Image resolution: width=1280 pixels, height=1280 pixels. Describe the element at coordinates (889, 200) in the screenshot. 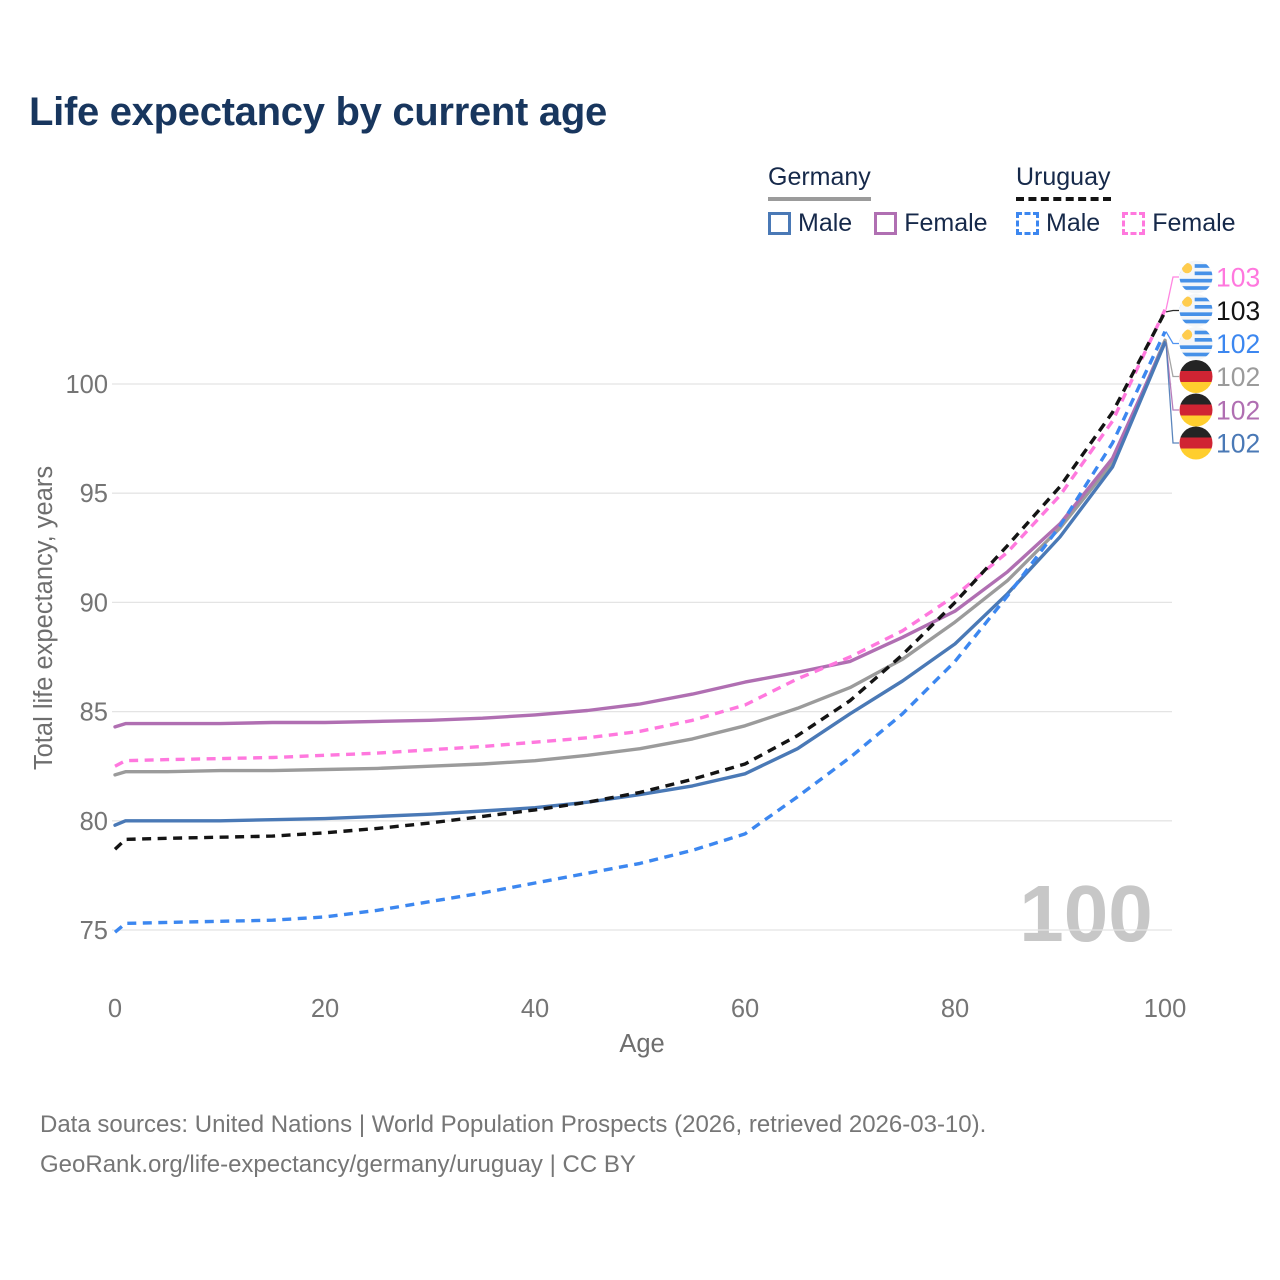

I see `legend-group-germany: Germany Male Female` at that location.